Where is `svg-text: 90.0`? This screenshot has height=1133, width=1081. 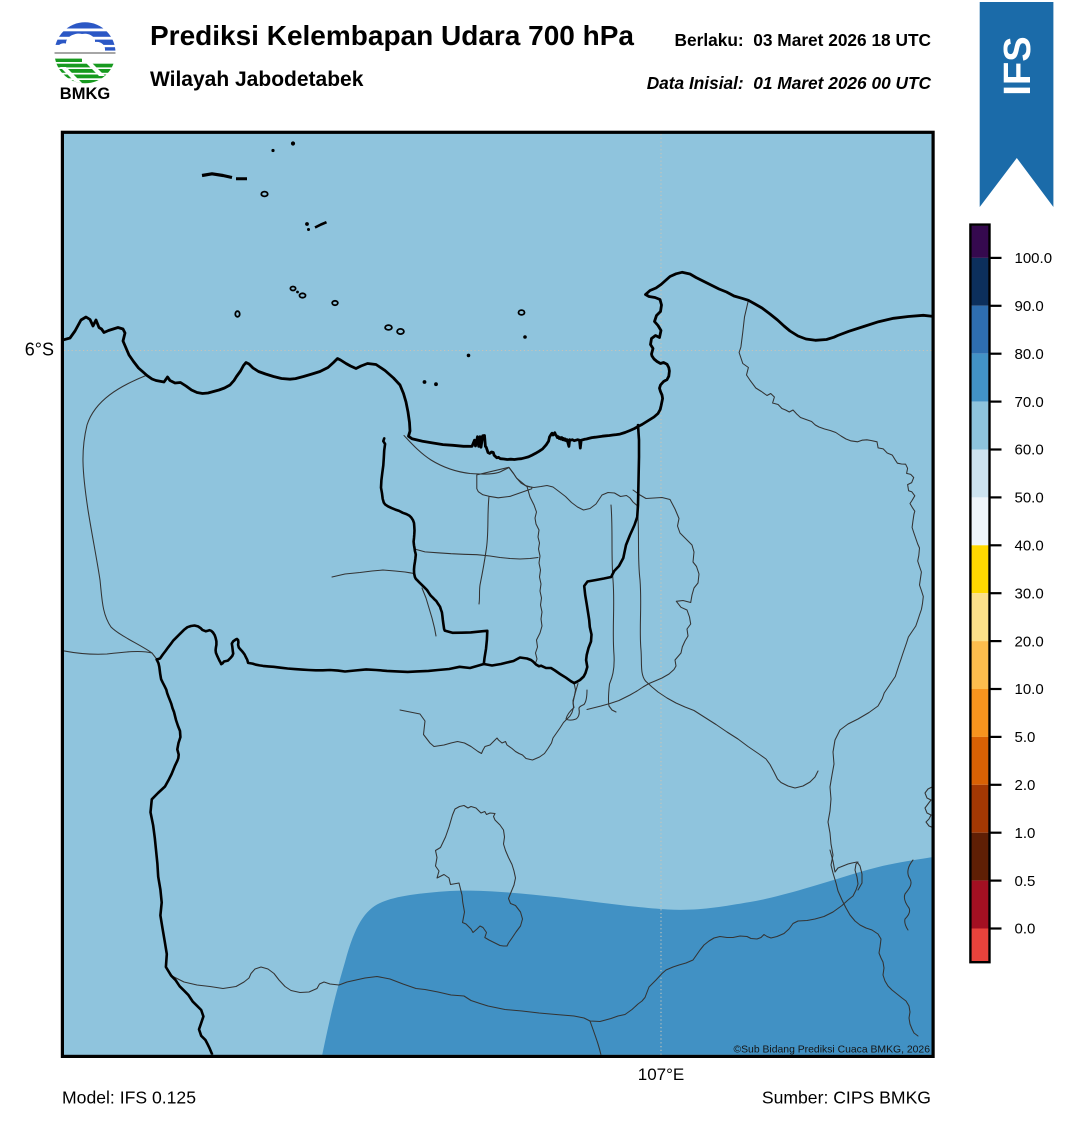 svg-text: 90.0 is located at coordinates (1029, 306).